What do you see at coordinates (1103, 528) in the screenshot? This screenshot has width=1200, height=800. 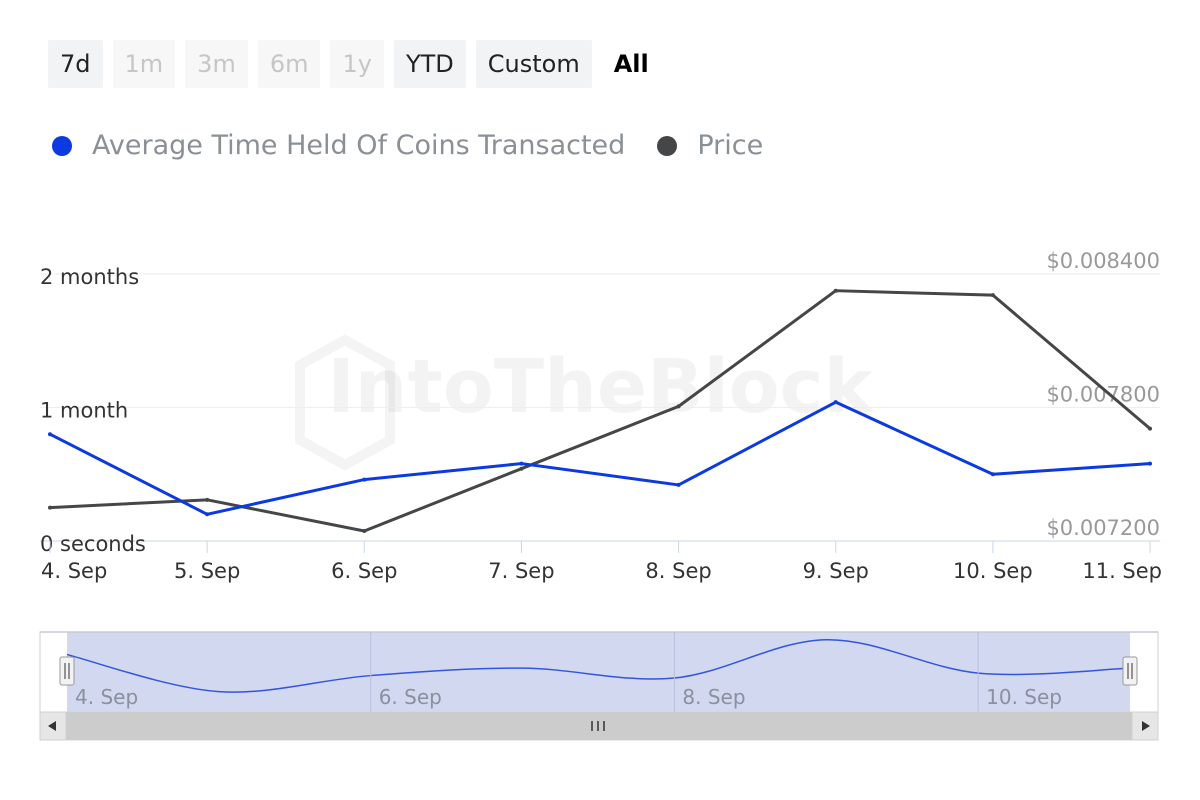 I see `y-right-tick-label: $0.007200` at bounding box center [1103, 528].